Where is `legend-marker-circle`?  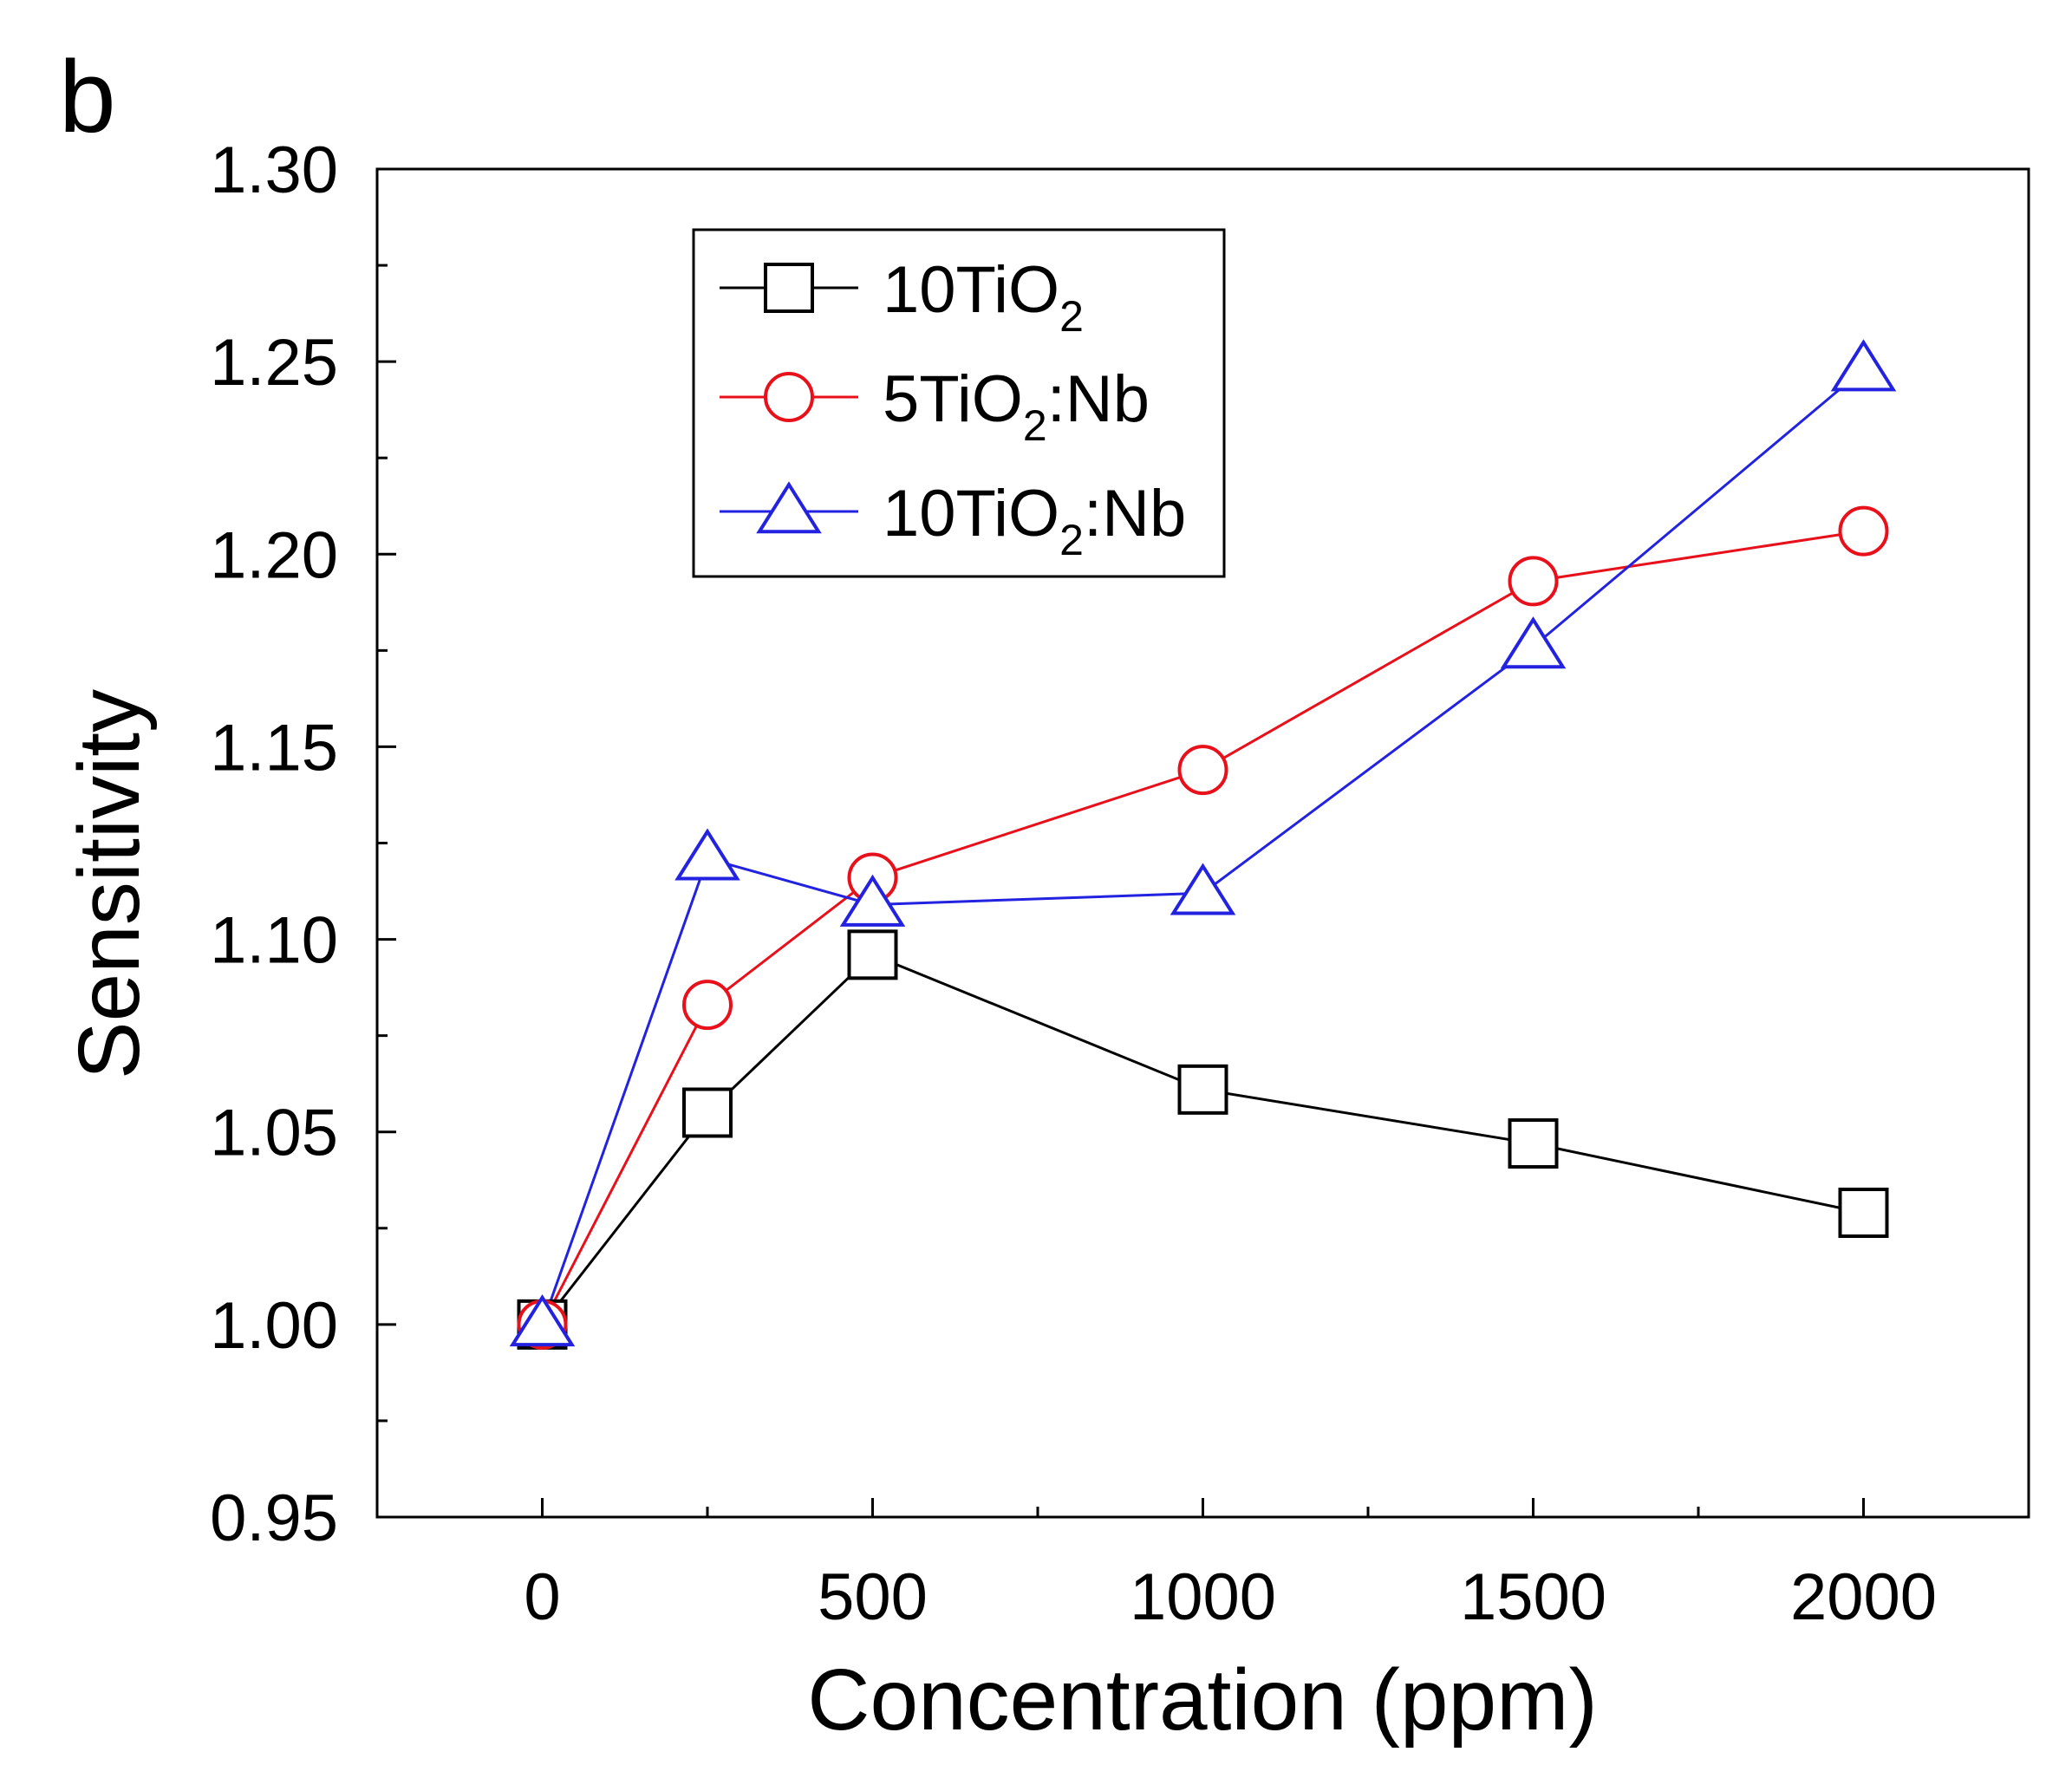 legend-marker-circle is located at coordinates (789, 397).